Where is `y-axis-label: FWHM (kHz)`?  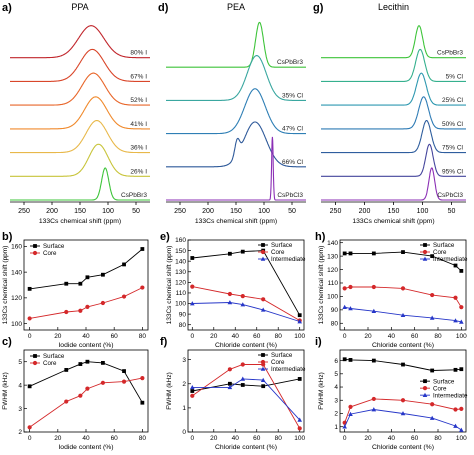 y-axis-label: FWHM (kHz) is located at coordinates (5, 391).